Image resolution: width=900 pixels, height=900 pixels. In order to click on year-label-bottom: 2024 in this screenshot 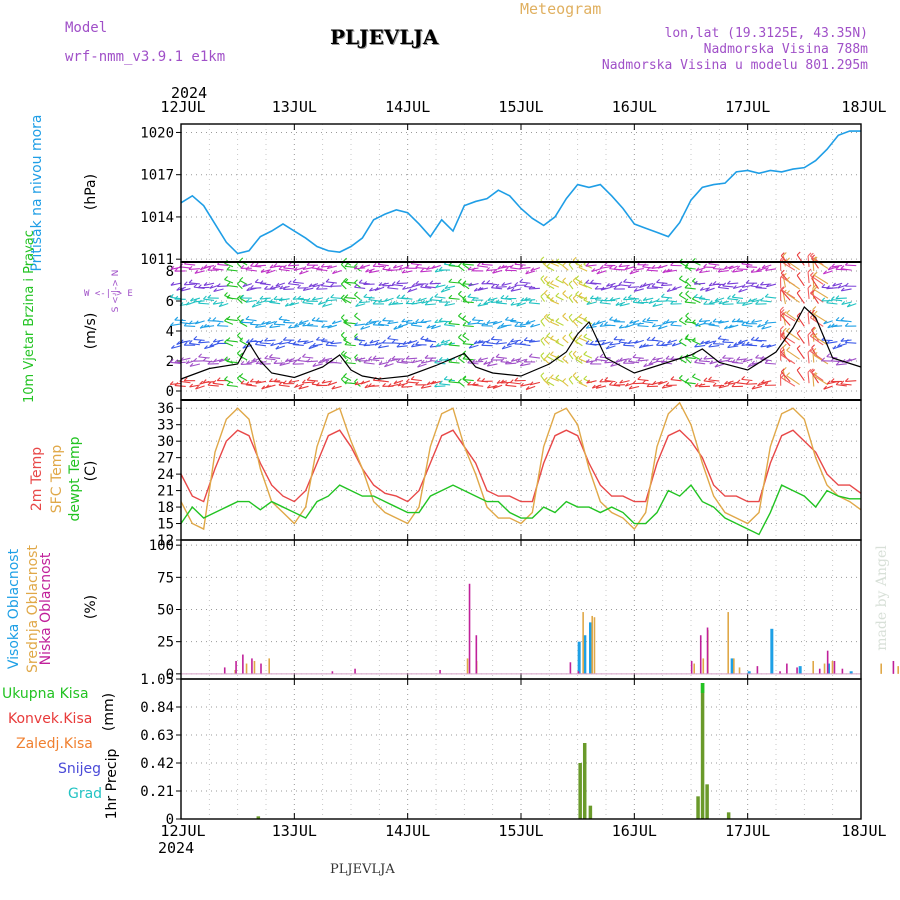, I will do `click(176, 848)`.